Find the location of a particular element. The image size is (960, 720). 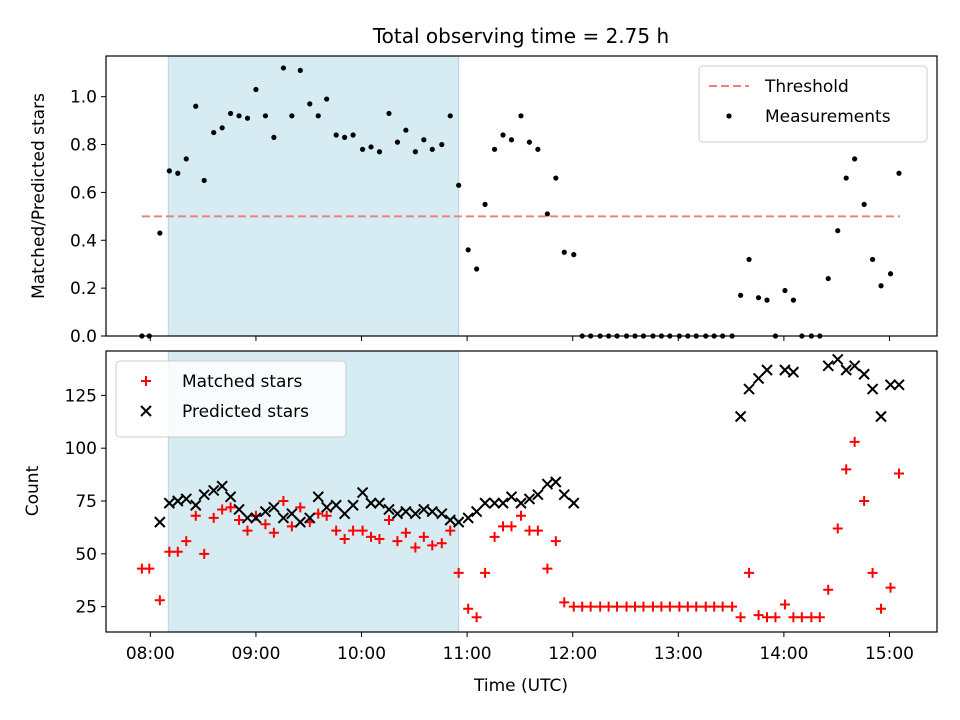

y-tick-label: 50 is located at coordinates (86, 555).